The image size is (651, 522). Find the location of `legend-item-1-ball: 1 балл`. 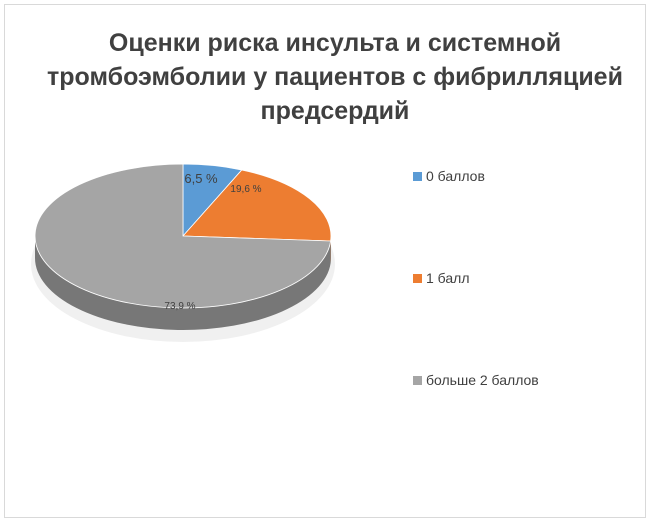

legend-item-1-ball: 1 балл is located at coordinates (441, 278).